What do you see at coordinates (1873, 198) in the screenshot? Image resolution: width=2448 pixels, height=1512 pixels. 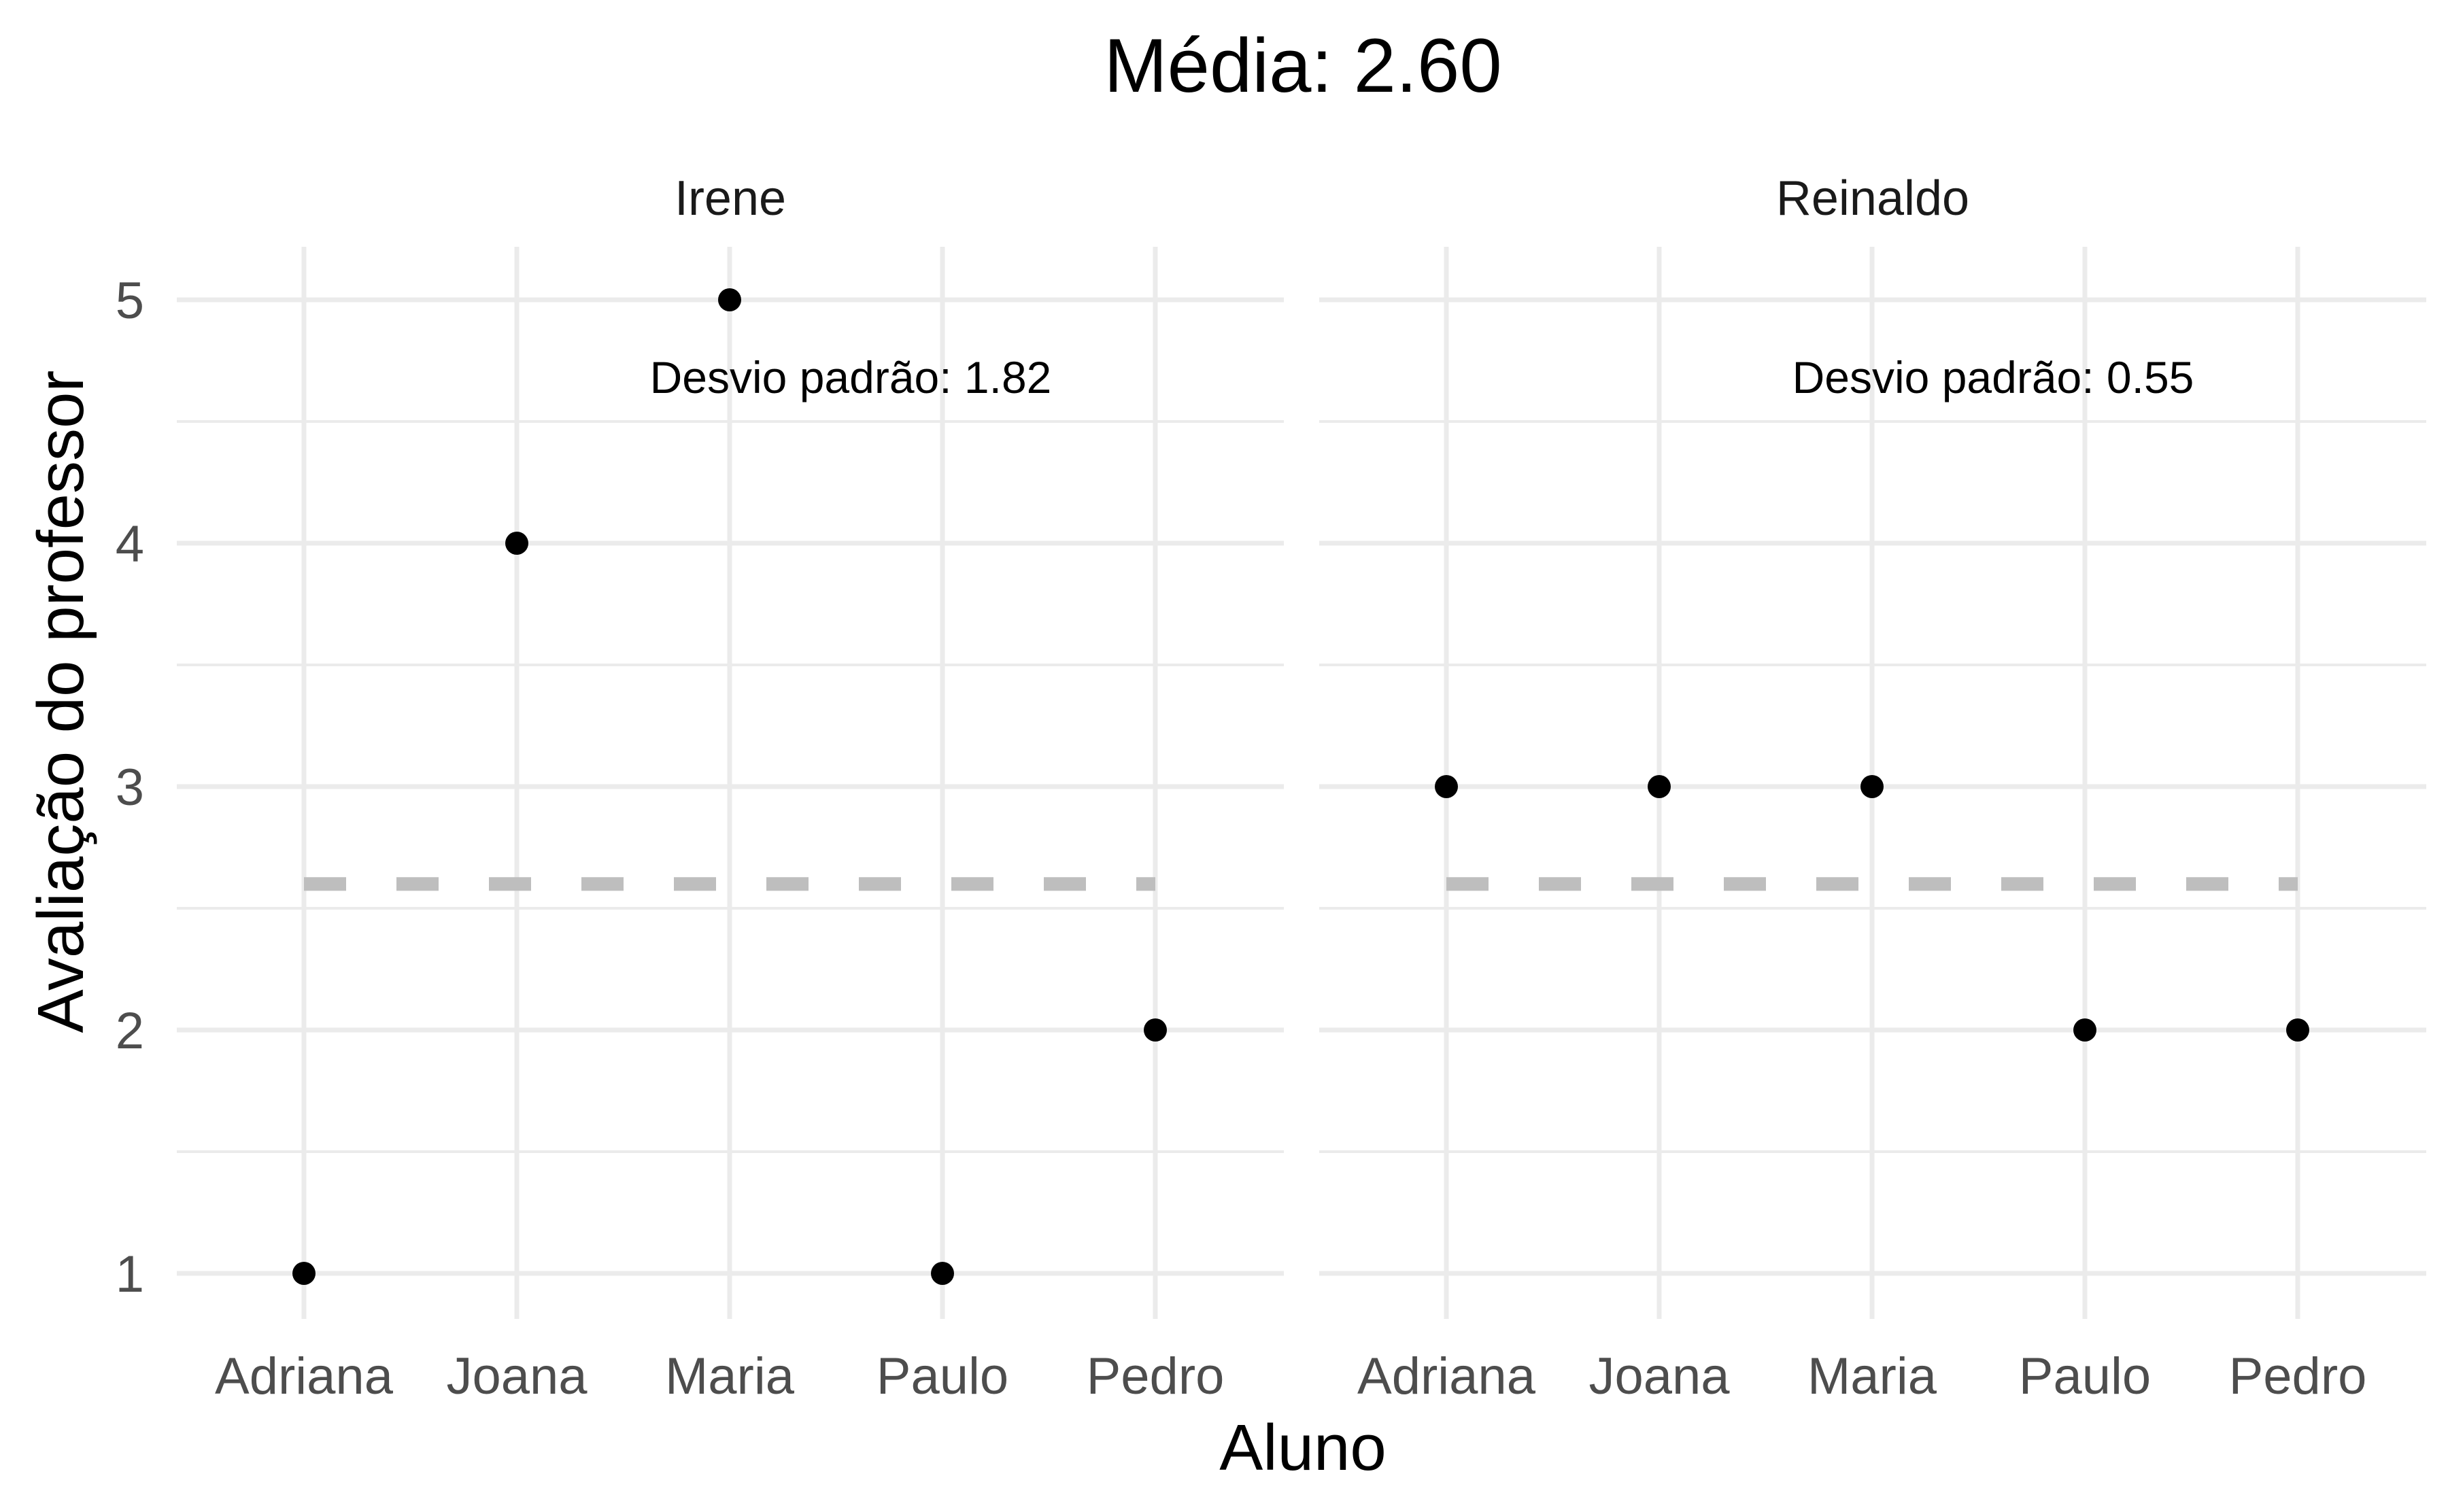 I see `facet-label: Reinaldo` at bounding box center [1873, 198].